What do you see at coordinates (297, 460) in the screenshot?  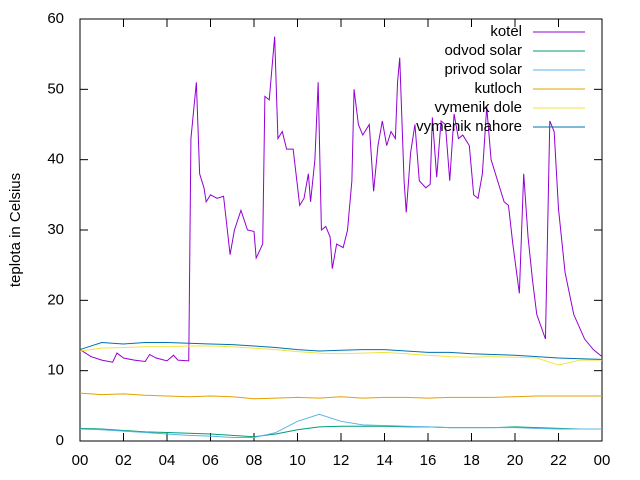 I see `x-tick-label: 10` at bounding box center [297, 460].